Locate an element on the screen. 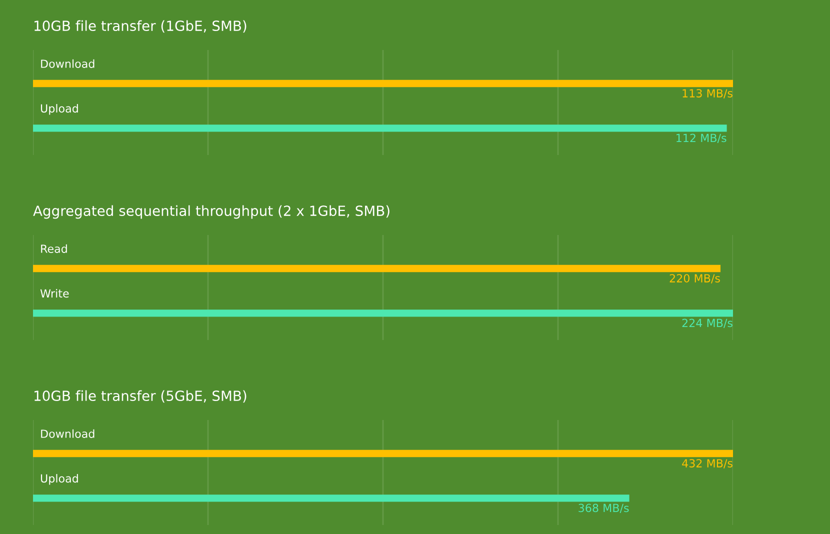  chart-title: Aggregated sequential throughput (2 x 1GbE, SMB) is located at coordinates (211, 212).